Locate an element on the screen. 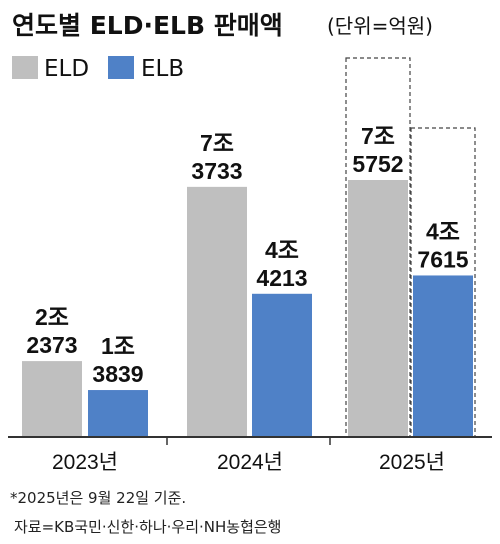 The height and width of the screenshot is (544, 500). legend-label-elb: ELB is located at coordinates (162, 69).